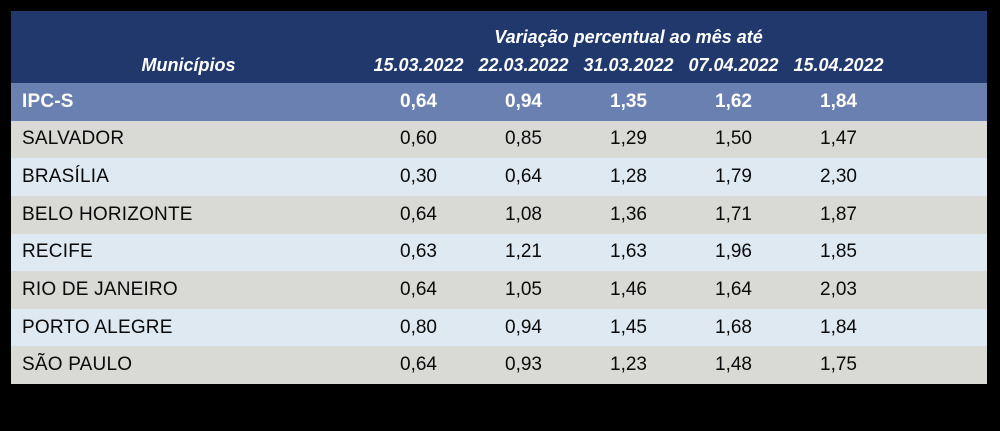 The image size is (1000, 431). What do you see at coordinates (838, 252) in the screenshot?
I see `value-cell: 1,85` at bounding box center [838, 252].